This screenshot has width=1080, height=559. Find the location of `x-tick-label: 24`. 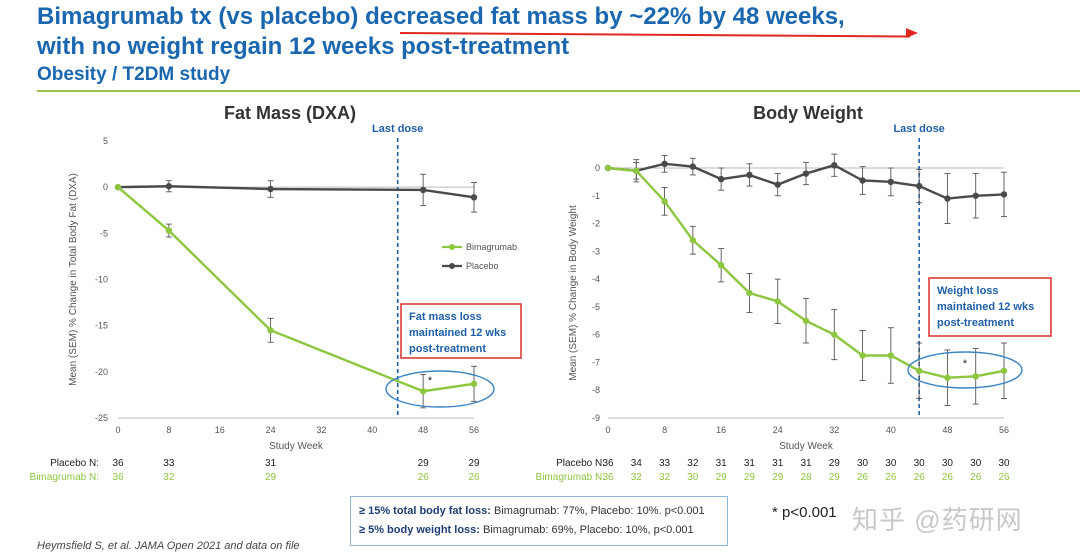

x-tick-label: 24 is located at coordinates (778, 430).